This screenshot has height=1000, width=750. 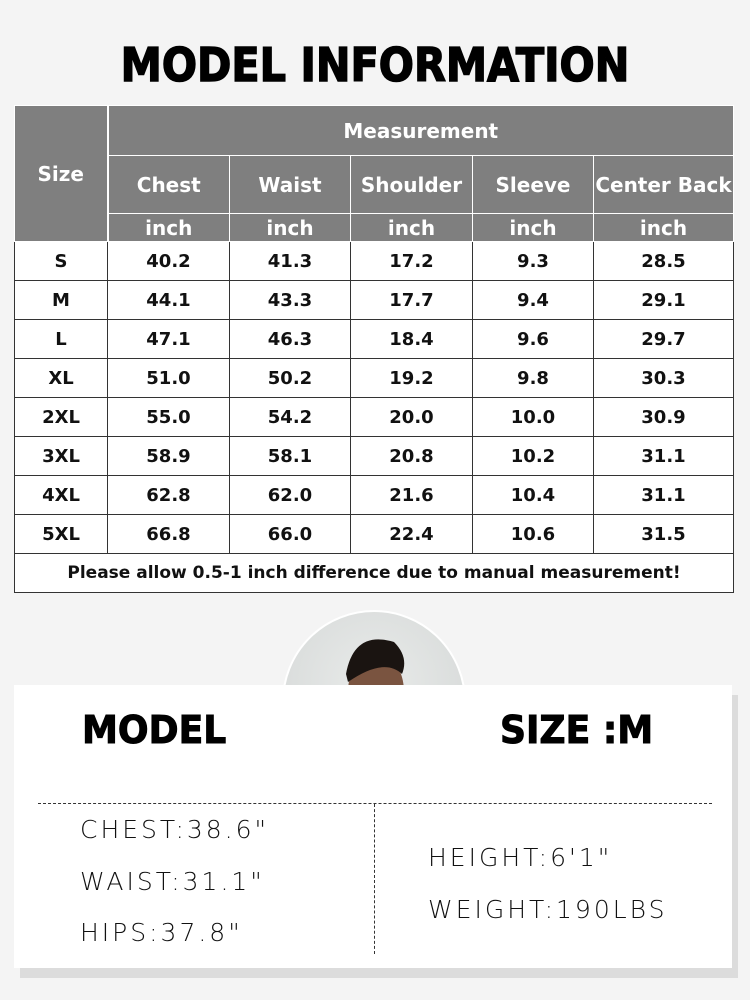 I want to click on table-row: XL 51.0 50.2 19.2 9.8 30.3, so click(x=374, y=378).